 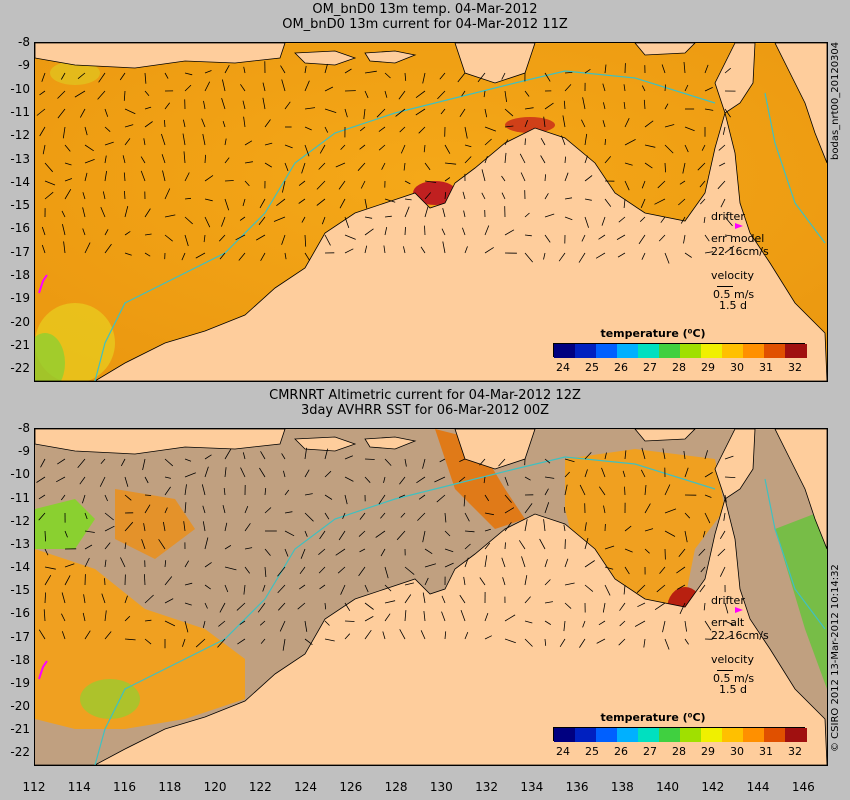 What do you see at coordinates (766, 751) in the screenshot?
I see `colorbar-tick-label: 31` at bounding box center [766, 751].